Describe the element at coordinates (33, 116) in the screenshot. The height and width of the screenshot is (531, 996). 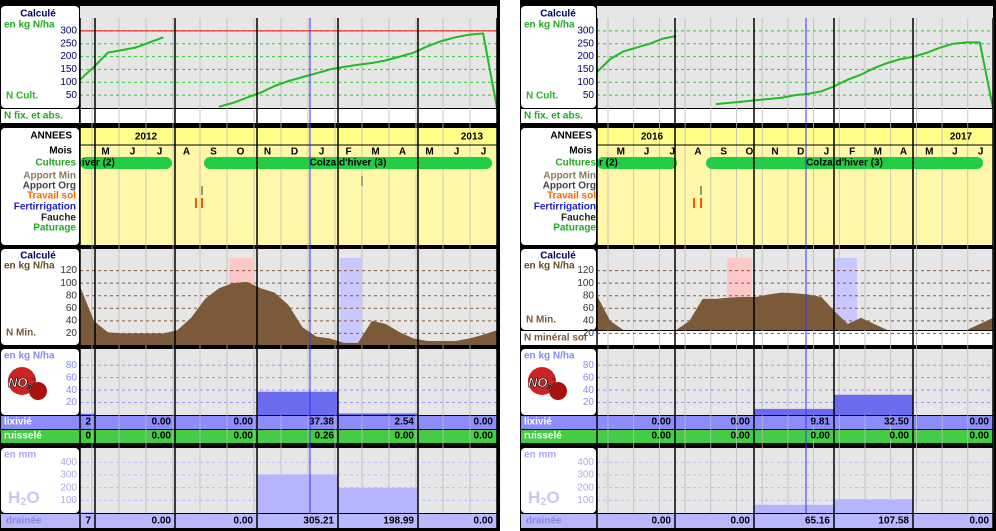
I see `footer-label: N fix. et abs.` at that location.